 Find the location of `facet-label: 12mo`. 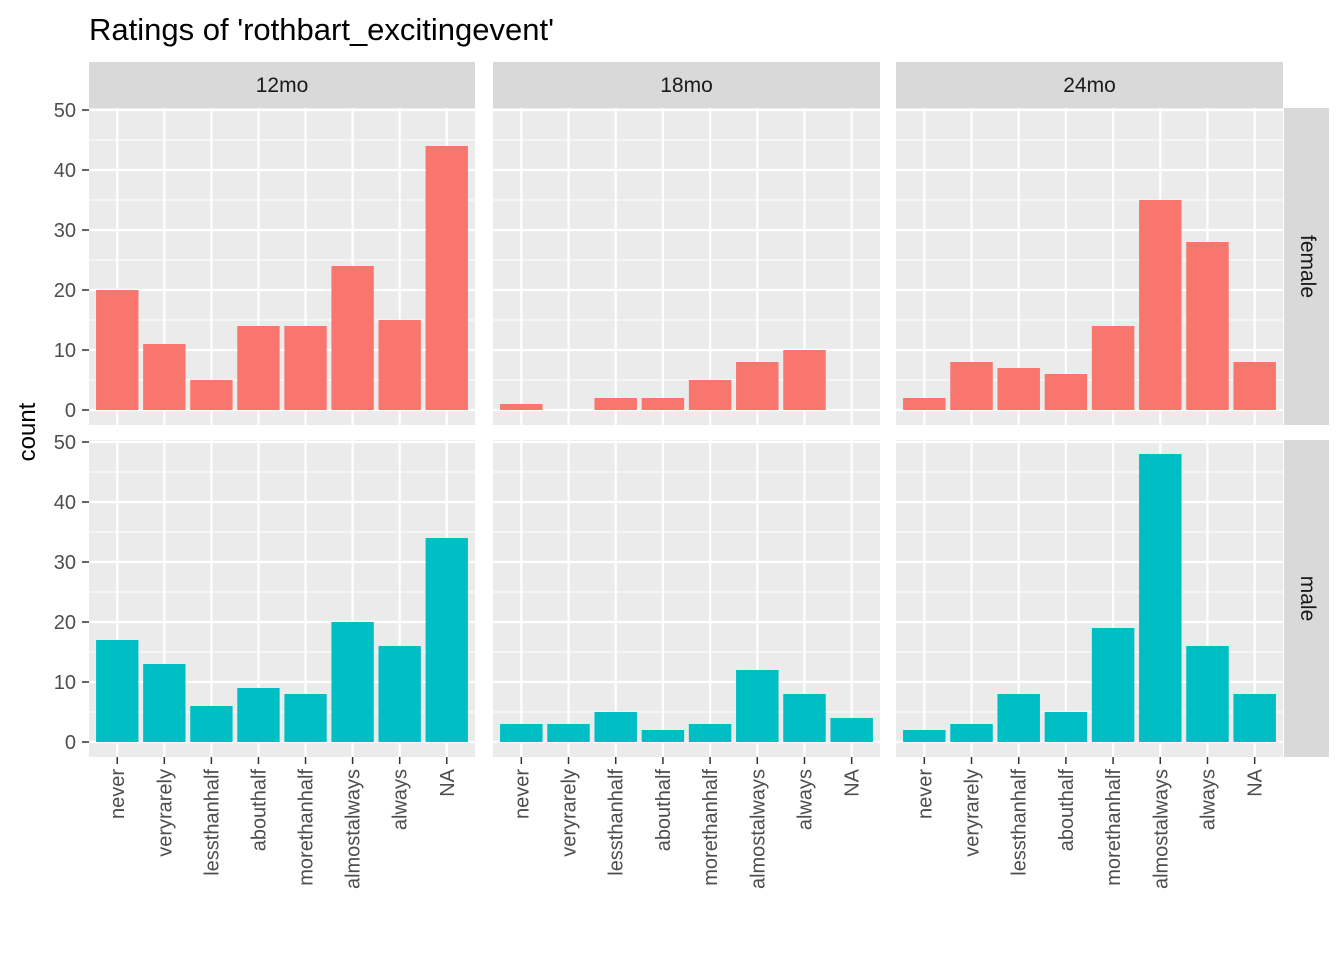

facet-label: 12mo is located at coordinates (282, 85).